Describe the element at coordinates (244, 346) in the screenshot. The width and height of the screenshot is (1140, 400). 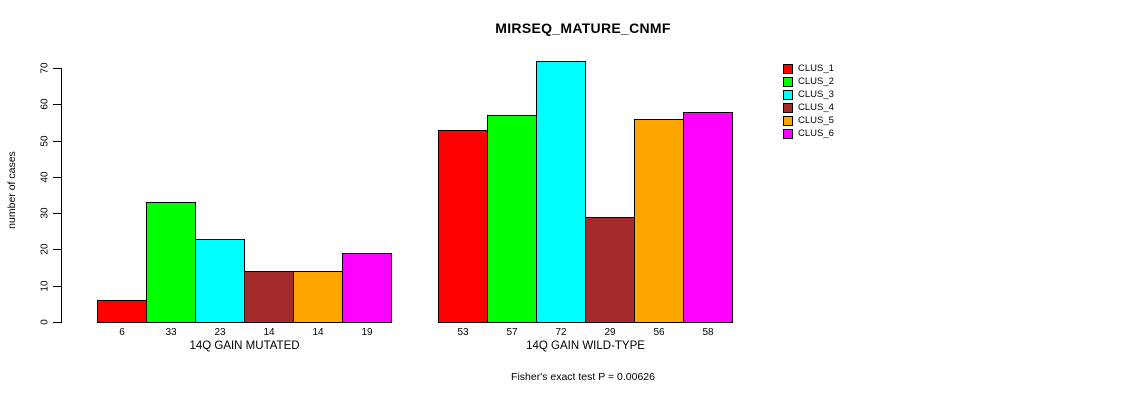
I see `group-label-1: 14Q GAIN MUTATED` at that location.